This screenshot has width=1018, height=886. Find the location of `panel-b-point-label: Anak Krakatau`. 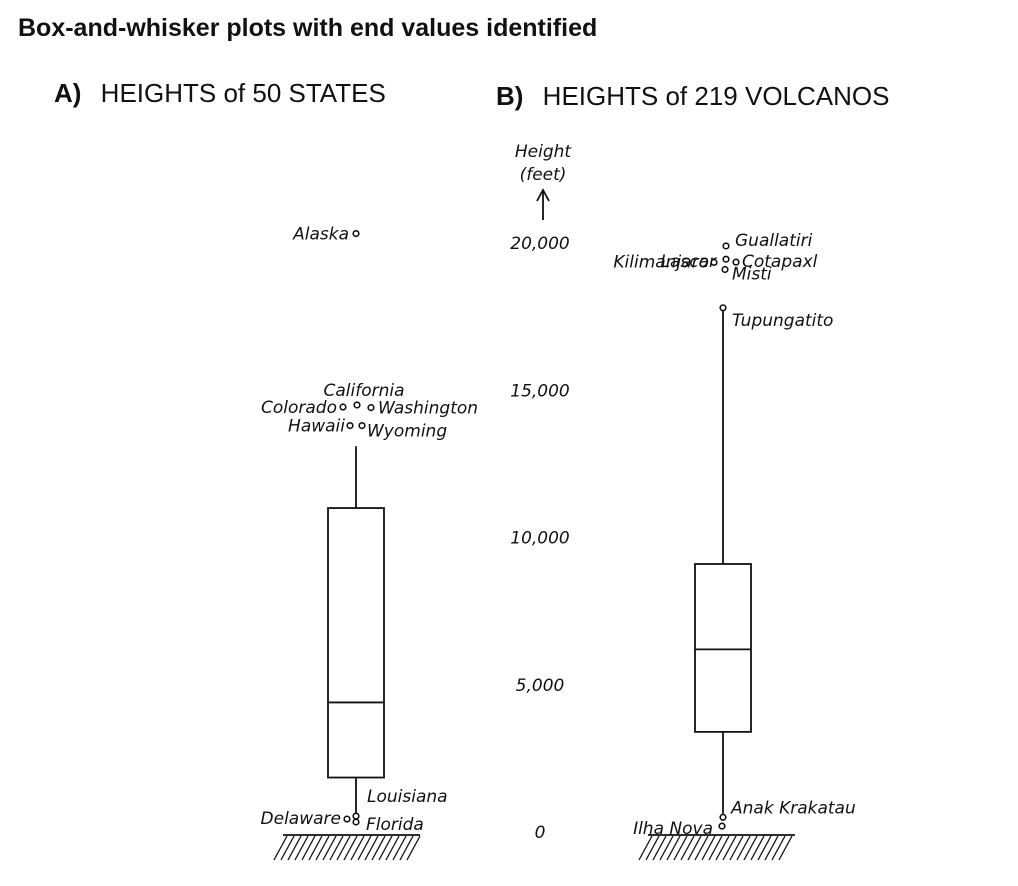

panel-b-point-label: Anak Krakatau is located at coordinates (793, 808).